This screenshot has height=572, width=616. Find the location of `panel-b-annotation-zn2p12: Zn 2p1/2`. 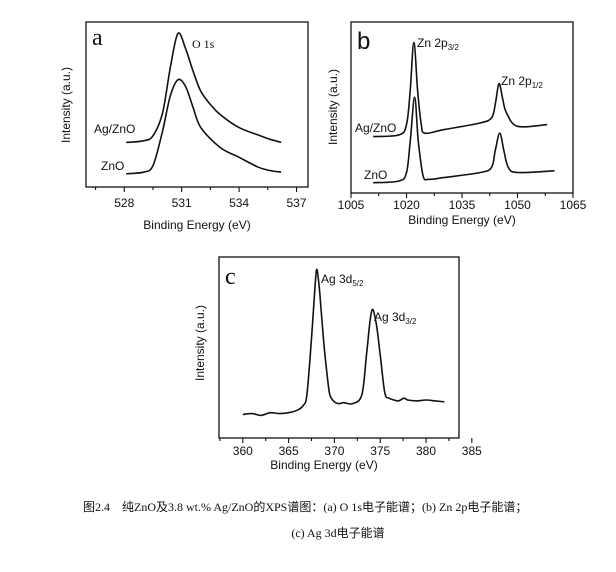

panel-b-annotation-zn2p12: Zn 2p1/2 is located at coordinates (522, 82).